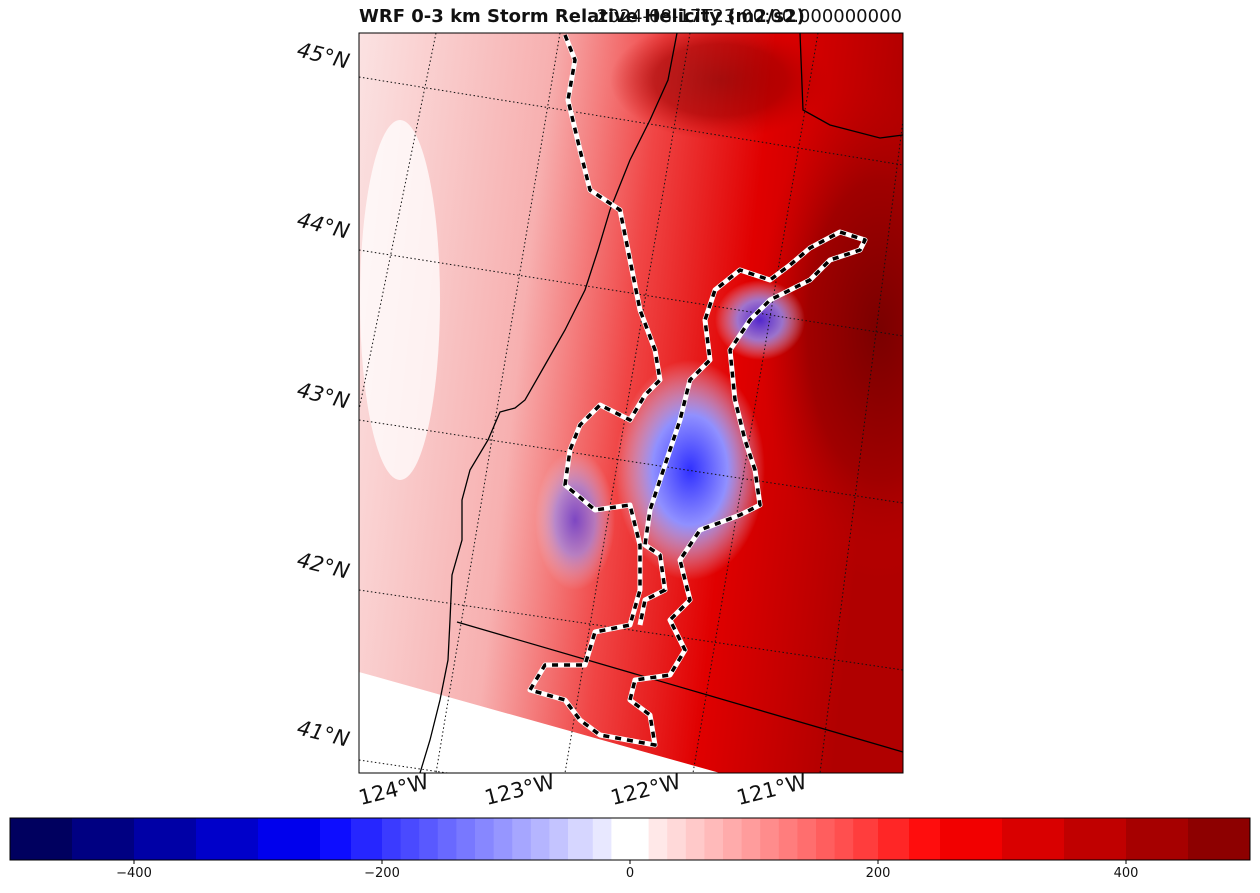 The height and width of the screenshot is (893, 1260). Describe the element at coordinates (720, 86) in the screenshot. I see `helicity-max-region-north` at that location.